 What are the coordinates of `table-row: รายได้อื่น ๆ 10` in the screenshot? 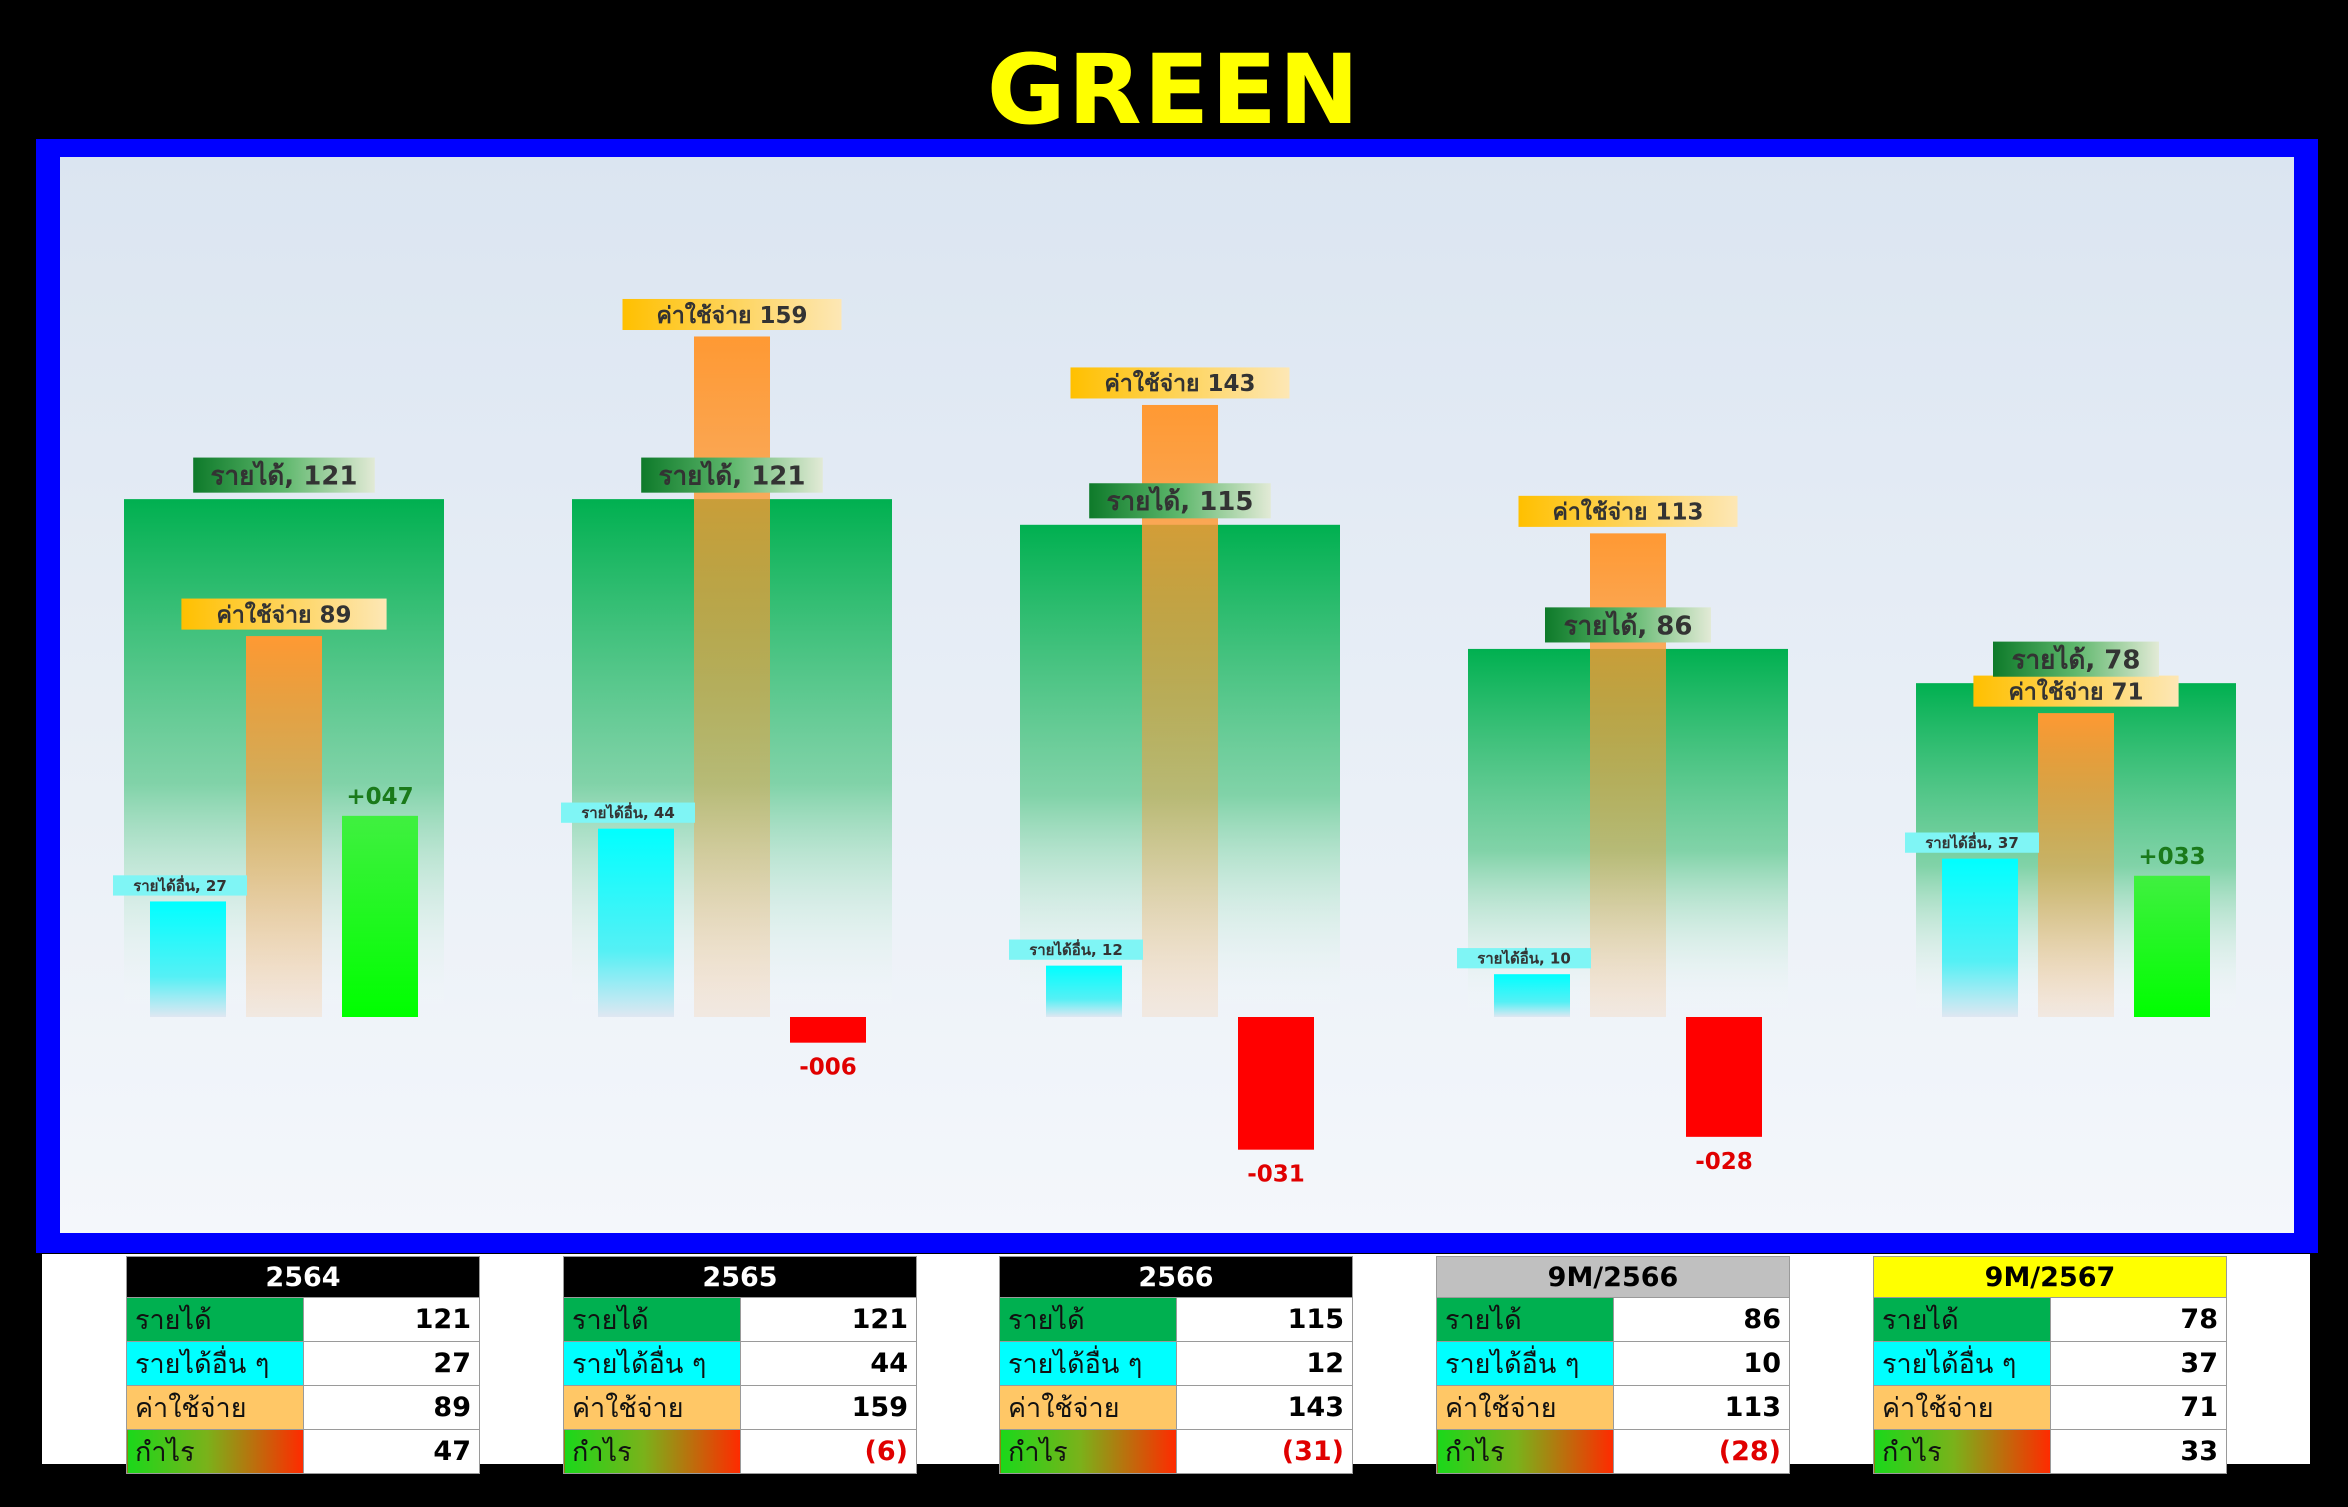 It's located at (1613, 1363).